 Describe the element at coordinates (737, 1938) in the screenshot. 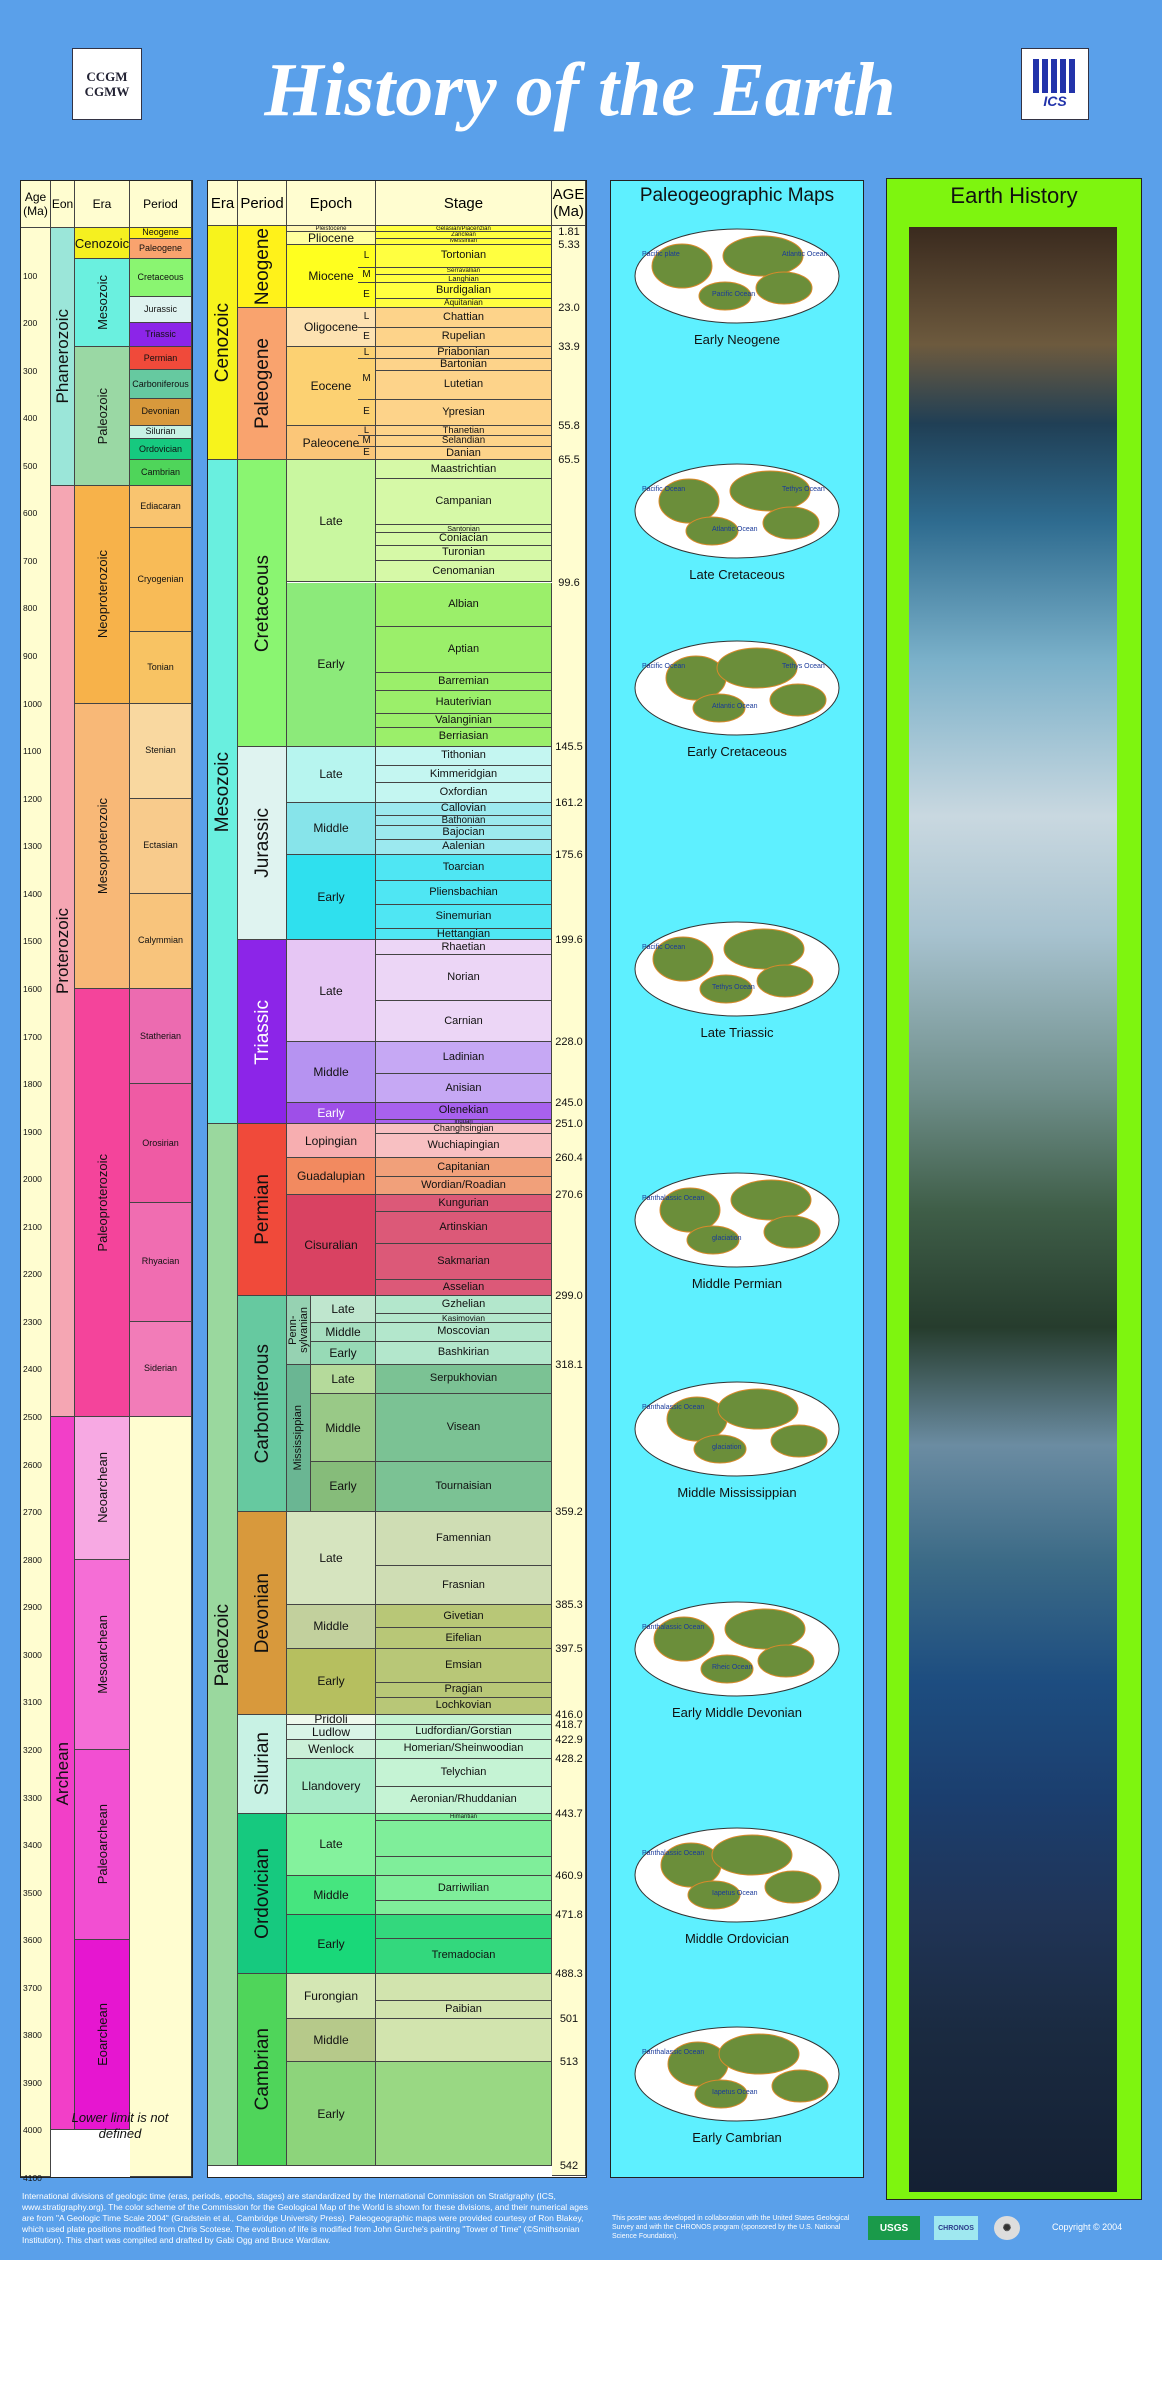

I see `map-caption: Middle Ordovician` at that location.